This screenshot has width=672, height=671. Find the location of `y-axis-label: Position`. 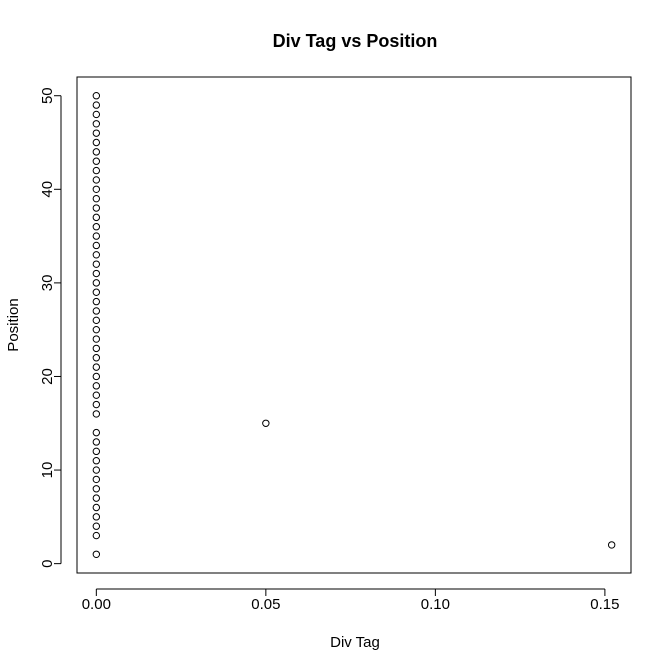

y-axis-label: Position is located at coordinates (13, 324).